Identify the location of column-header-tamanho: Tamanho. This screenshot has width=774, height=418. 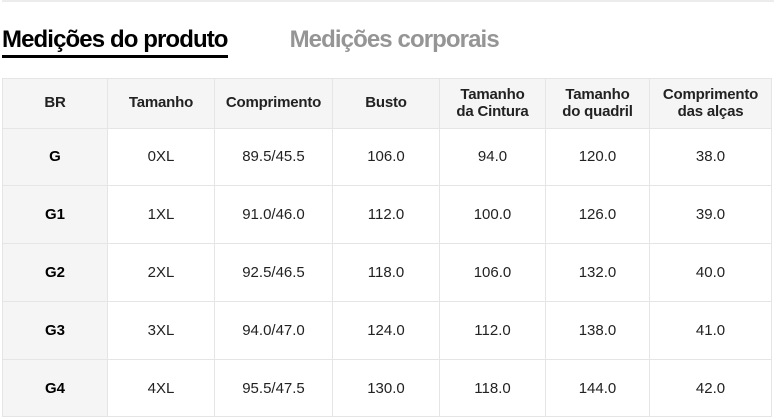
(161, 103).